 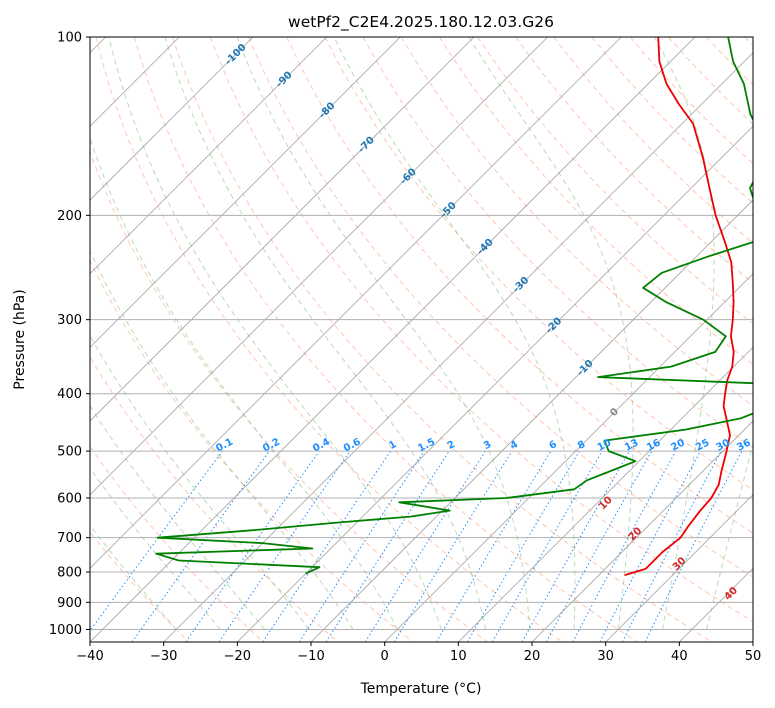 What do you see at coordinates (680, 564) in the screenshot?
I see `dry-adiabat-label: 30` at bounding box center [680, 564].